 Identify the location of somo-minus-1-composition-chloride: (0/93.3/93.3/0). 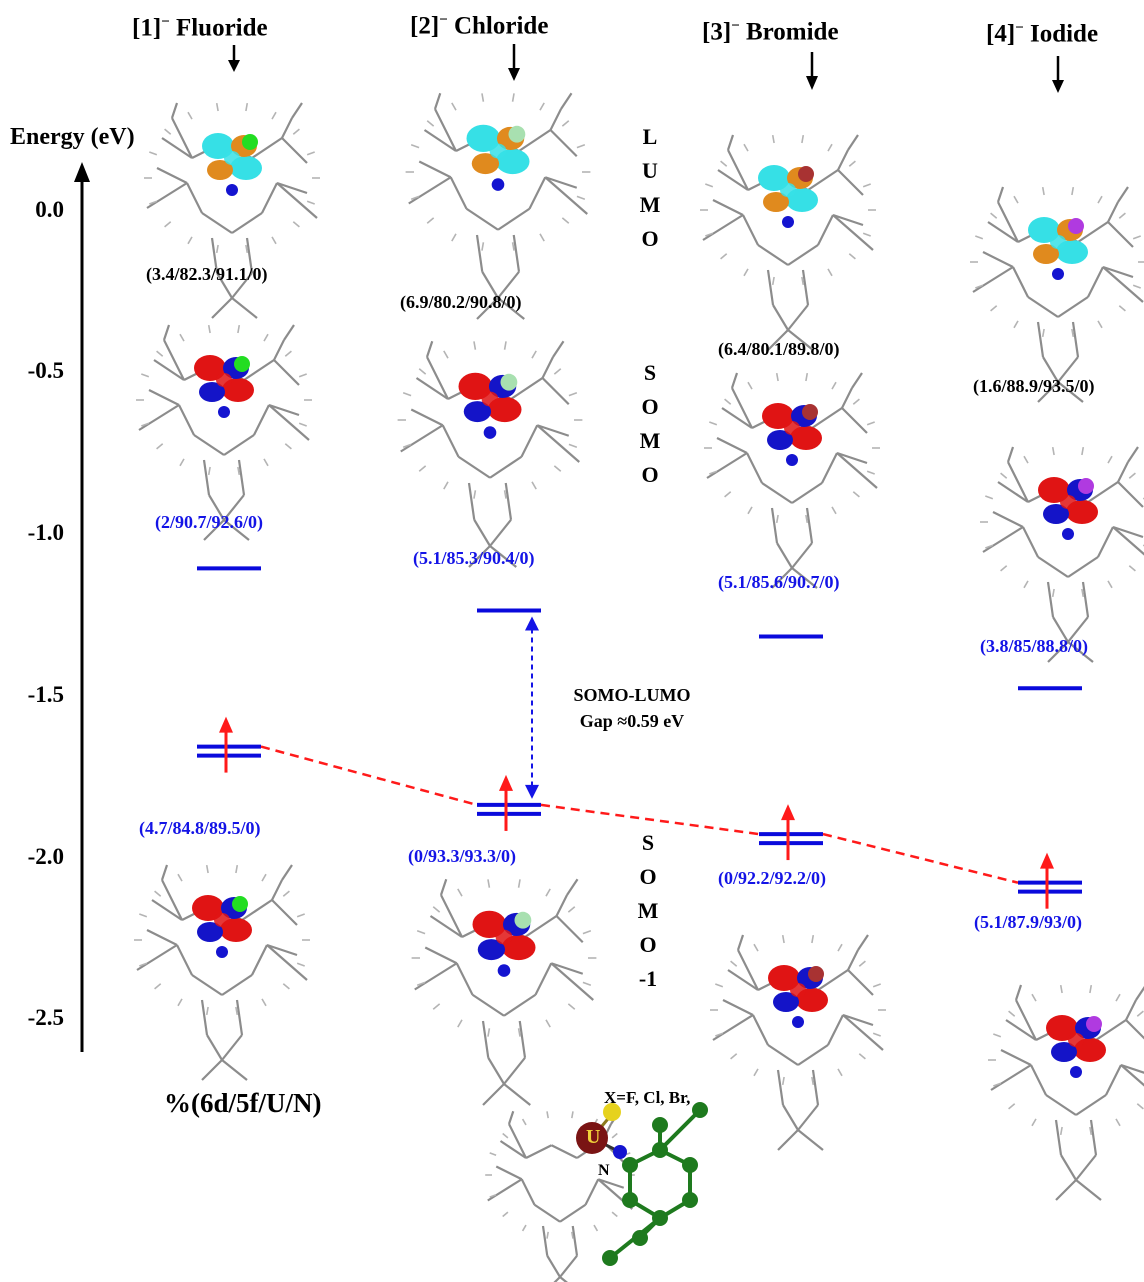
(462, 856).